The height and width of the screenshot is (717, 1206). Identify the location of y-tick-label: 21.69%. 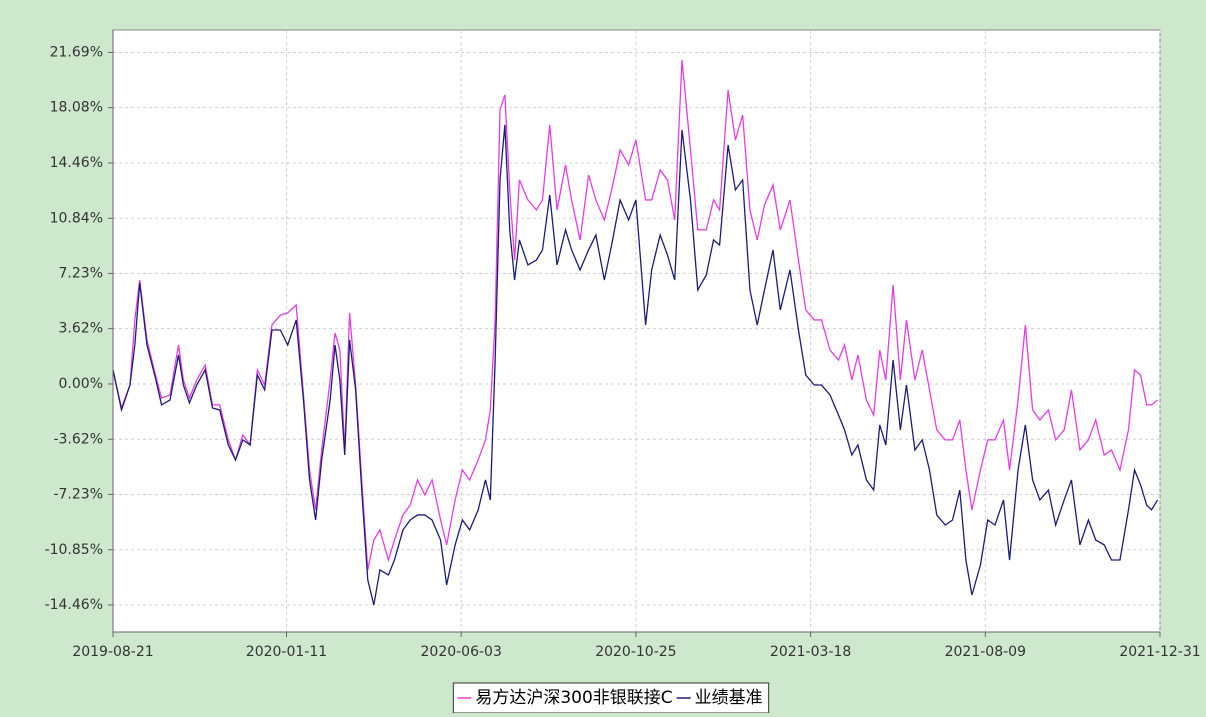
(76, 52).